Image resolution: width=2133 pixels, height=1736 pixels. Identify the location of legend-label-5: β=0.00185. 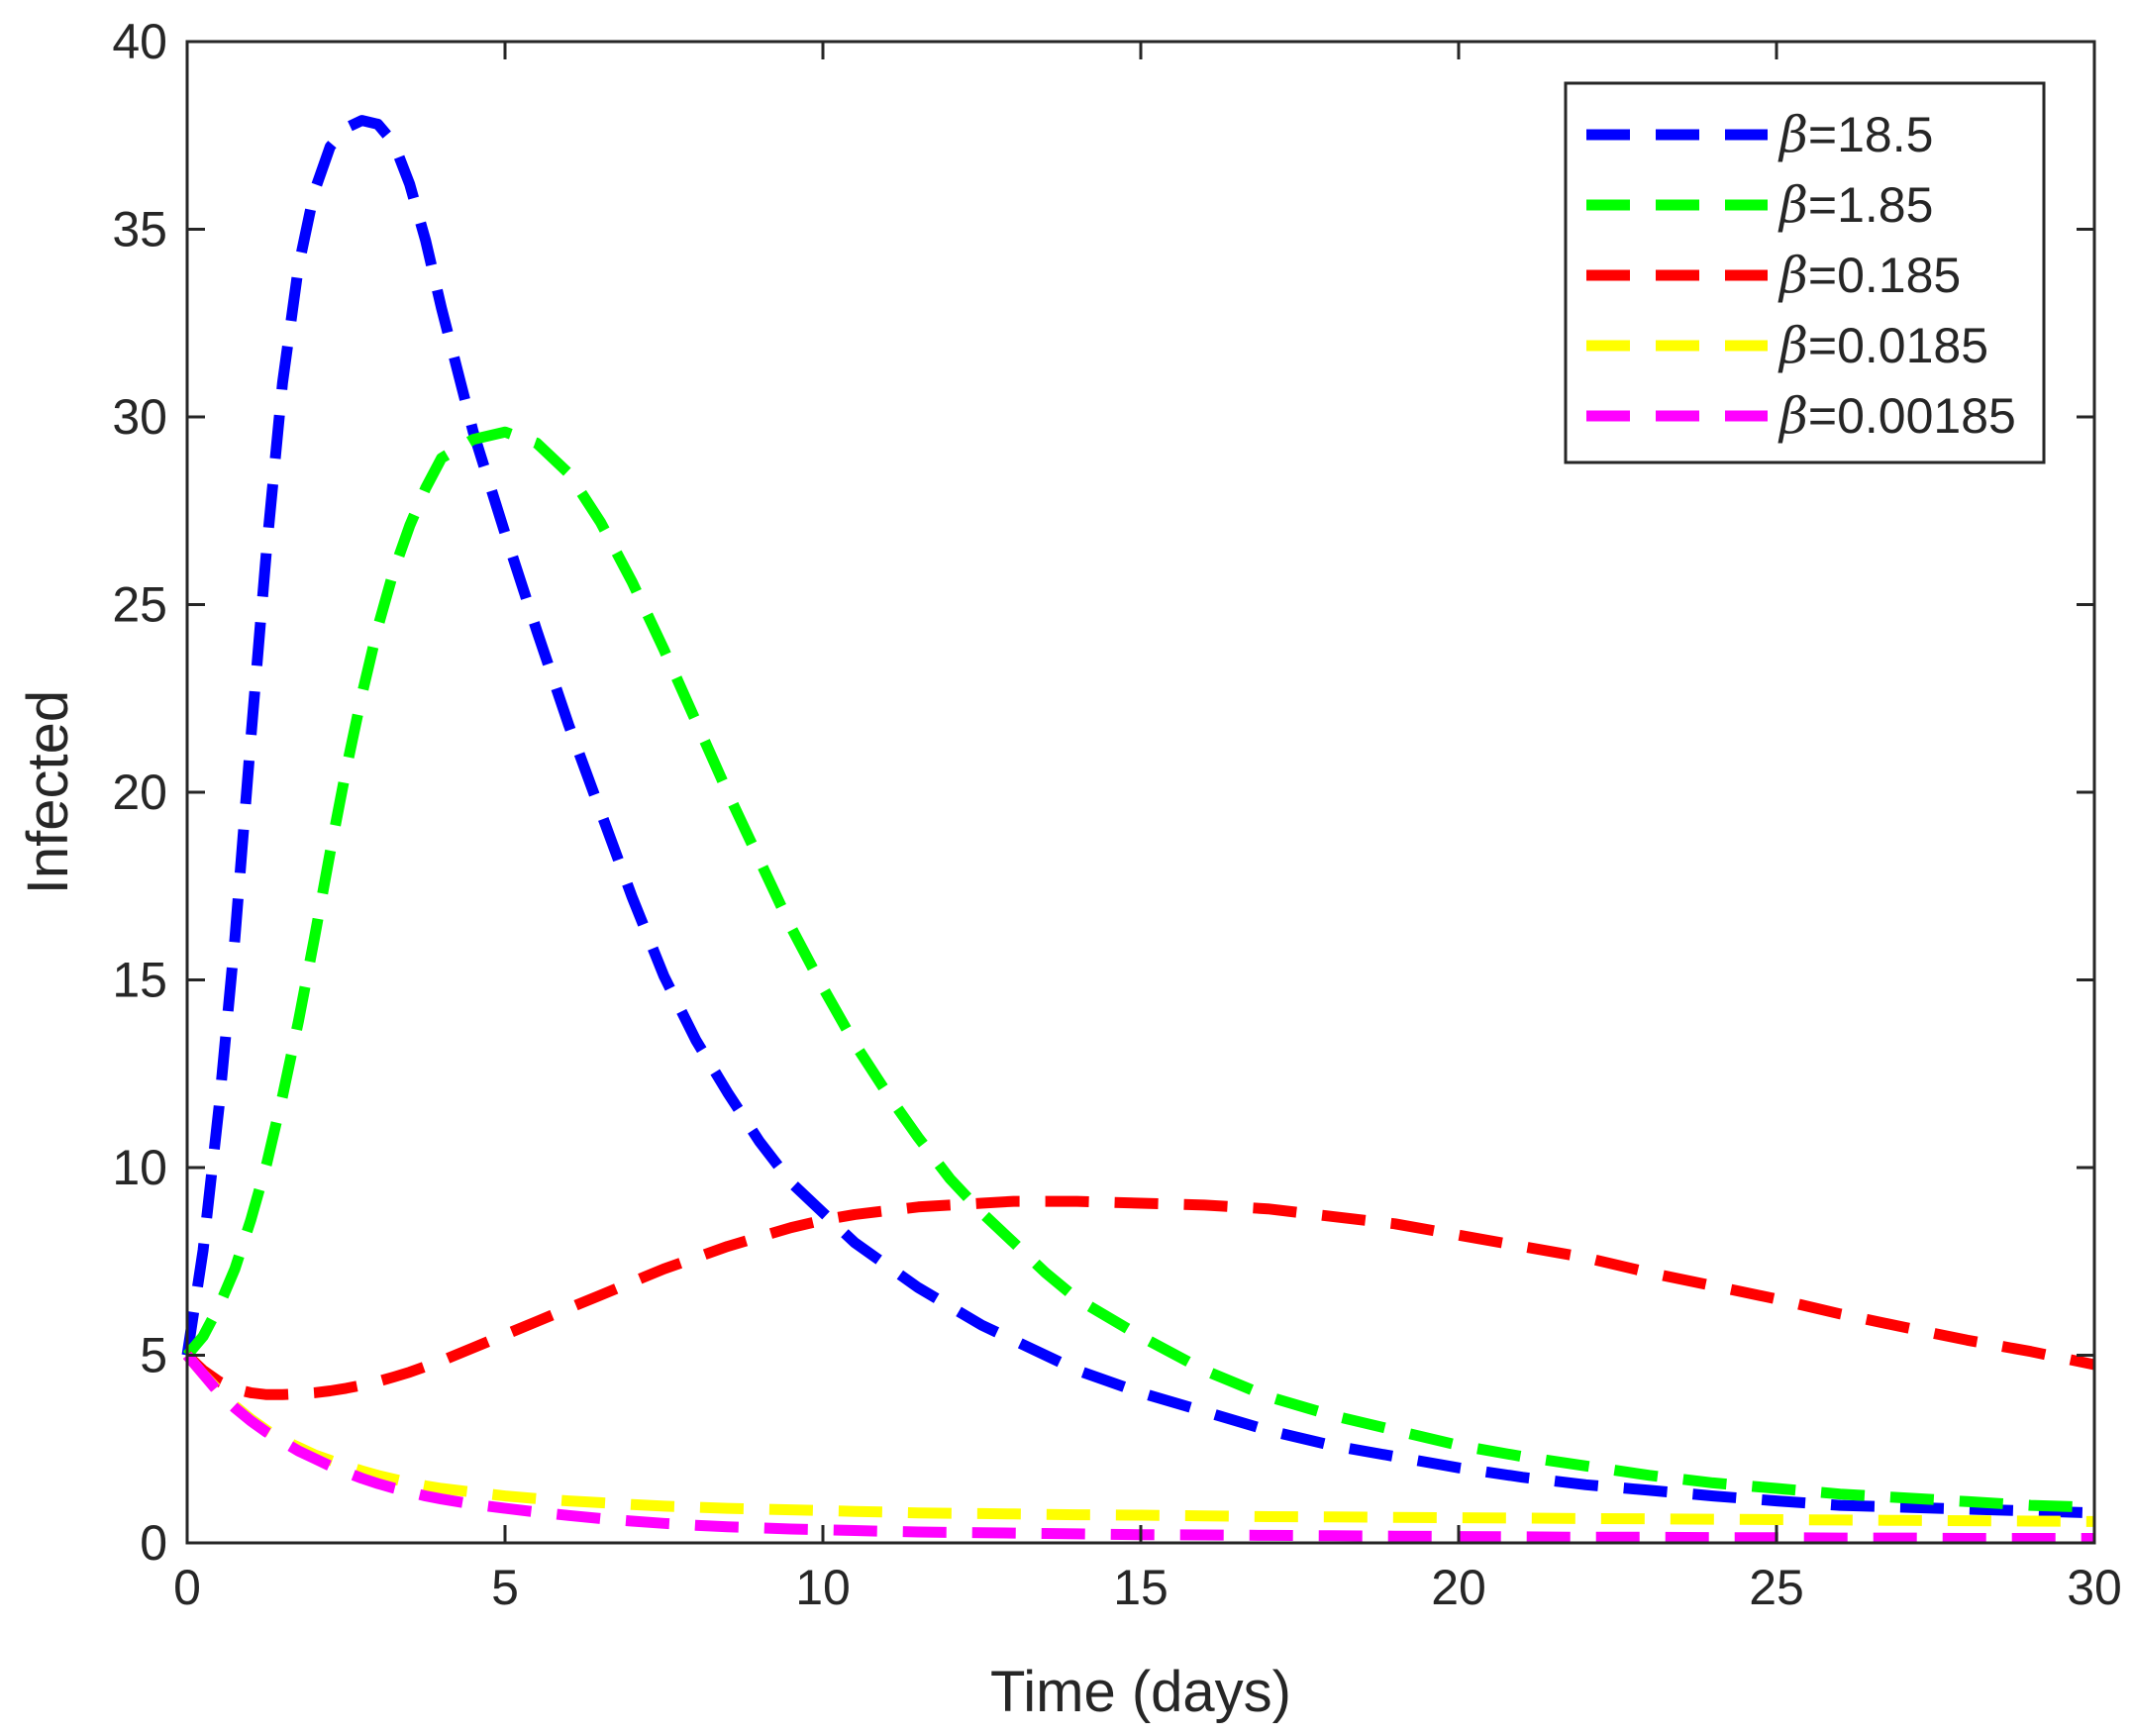
(1897, 416).